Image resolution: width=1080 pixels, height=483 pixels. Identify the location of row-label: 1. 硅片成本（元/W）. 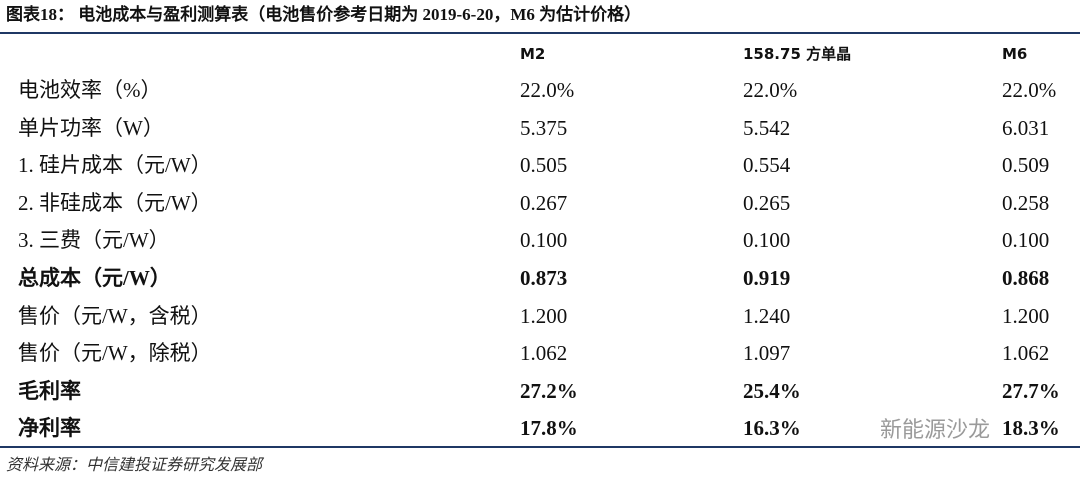
(115, 165).